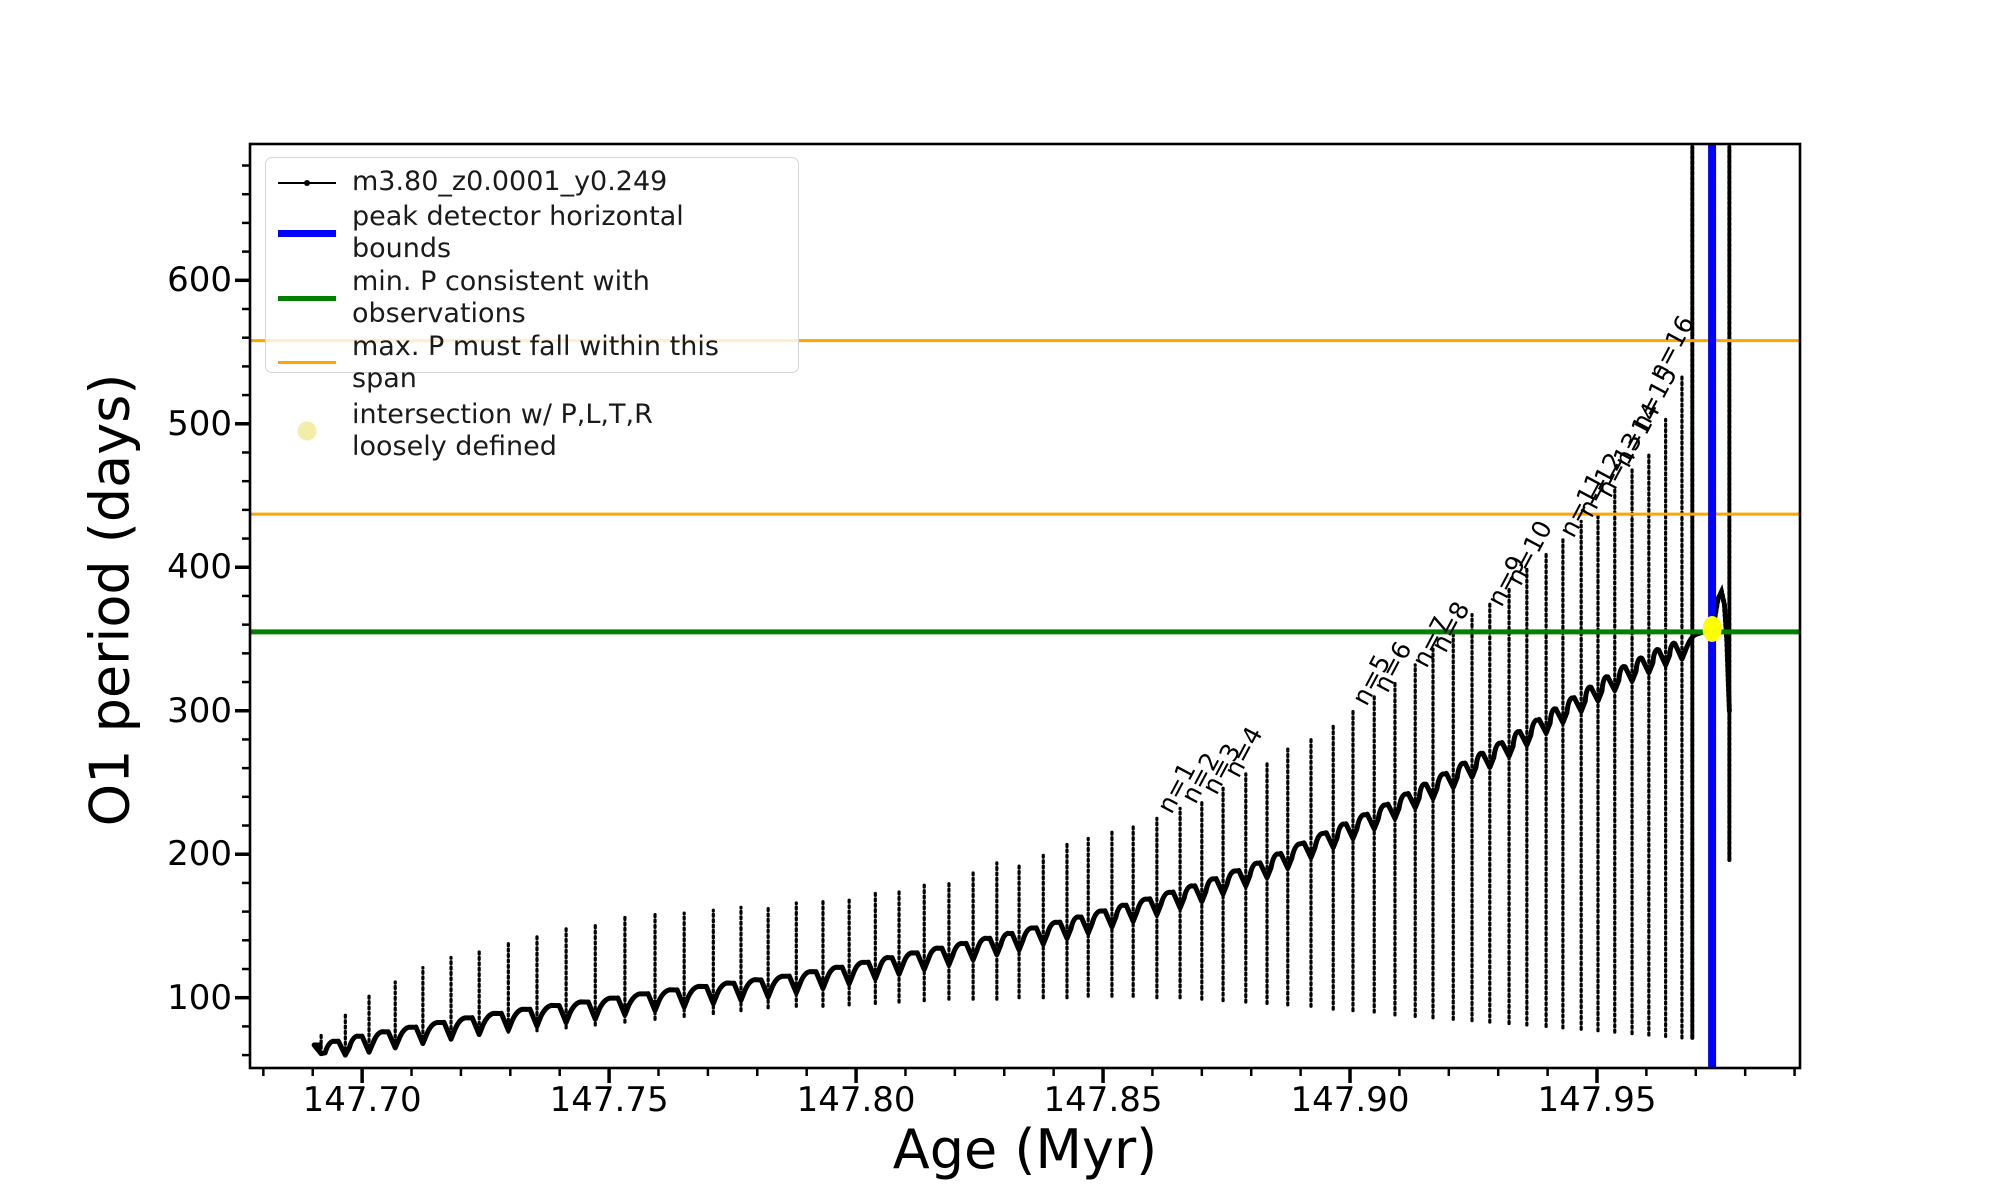 This screenshot has width=2000, height=1200. Describe the element at coordinates (1025, 1149) in the screenshot. I see `x-axis-title: Age (Myr)` at that location.